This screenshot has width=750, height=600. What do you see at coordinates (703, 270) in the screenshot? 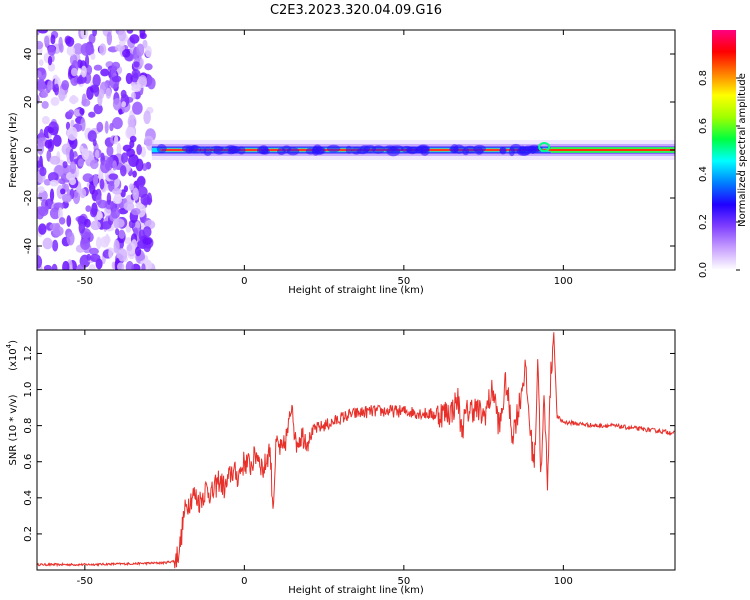
I see `colorbar-tick-label: 0.0` at bounding box center [703, 270].